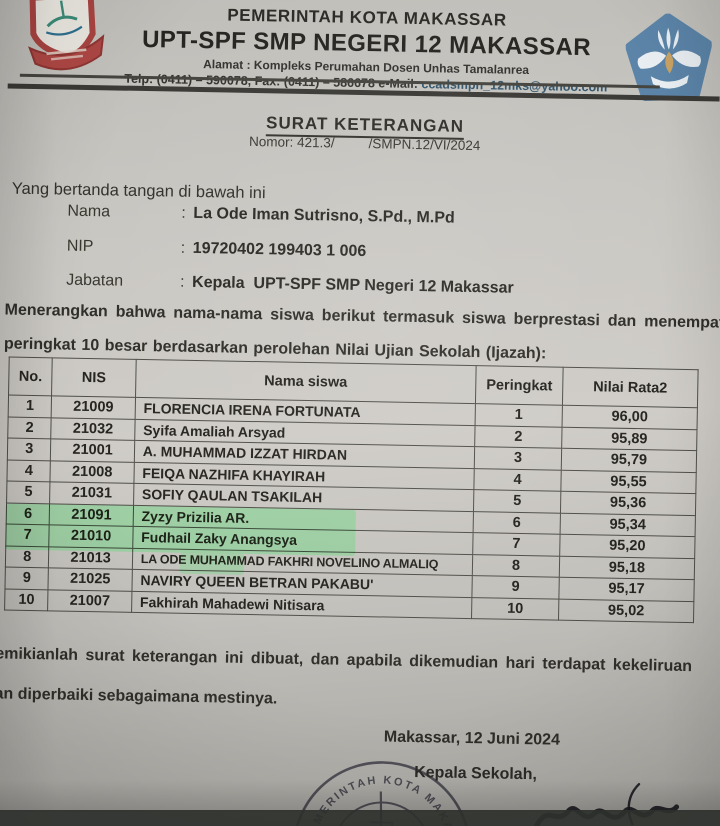 This screenshot has width=720, height=826. Describe the element at coordinates (516, 587) in the screenshot. I see `cell-rank: 9` at that location.